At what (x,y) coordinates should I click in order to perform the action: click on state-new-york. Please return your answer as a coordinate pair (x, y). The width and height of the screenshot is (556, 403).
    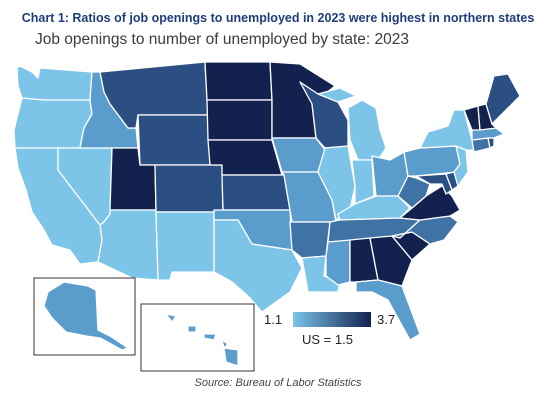
    Looking at the image, I should click on (447, 130).